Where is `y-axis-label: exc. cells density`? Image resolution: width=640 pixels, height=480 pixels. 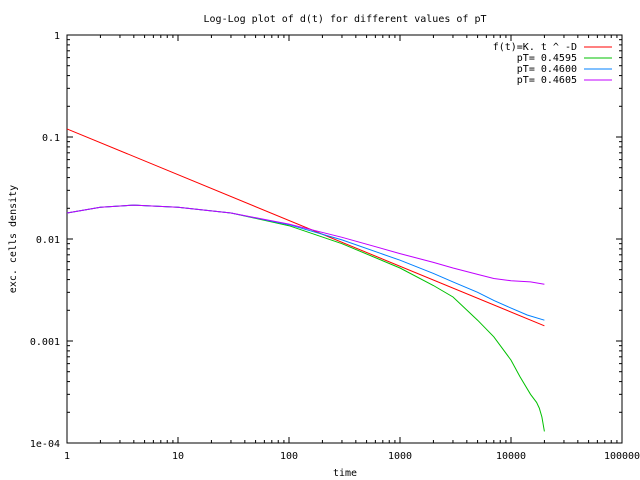 y-axis-label: exc. cells density is located at coordinates (13, 239).